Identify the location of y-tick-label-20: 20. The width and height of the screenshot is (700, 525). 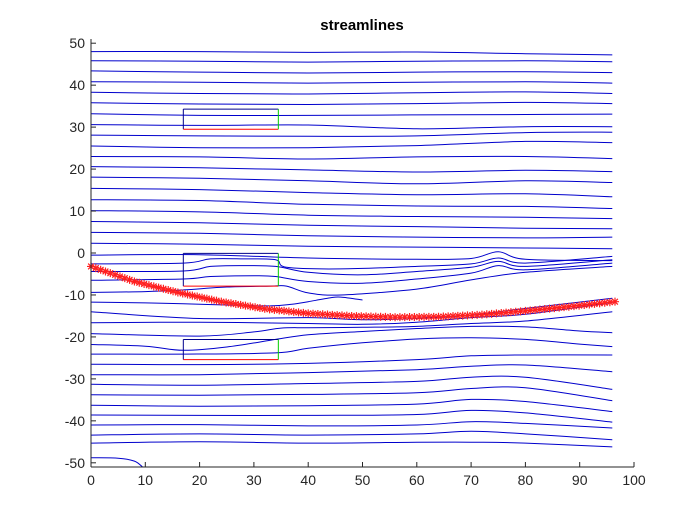
(77, 169).